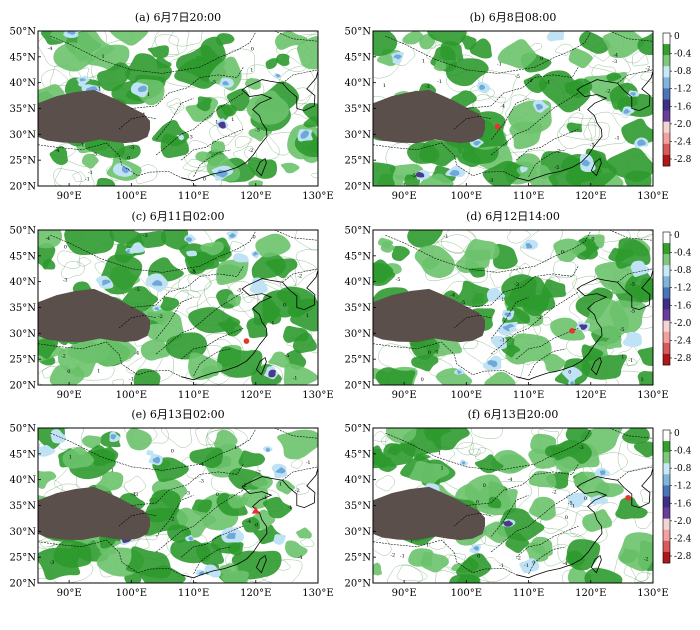 The width and height of the screenshot is (700, 630). What do you see at coordinates (462, 303) in the screenshot?
I see `contour-label: -5` at bounding box center [462, 303].